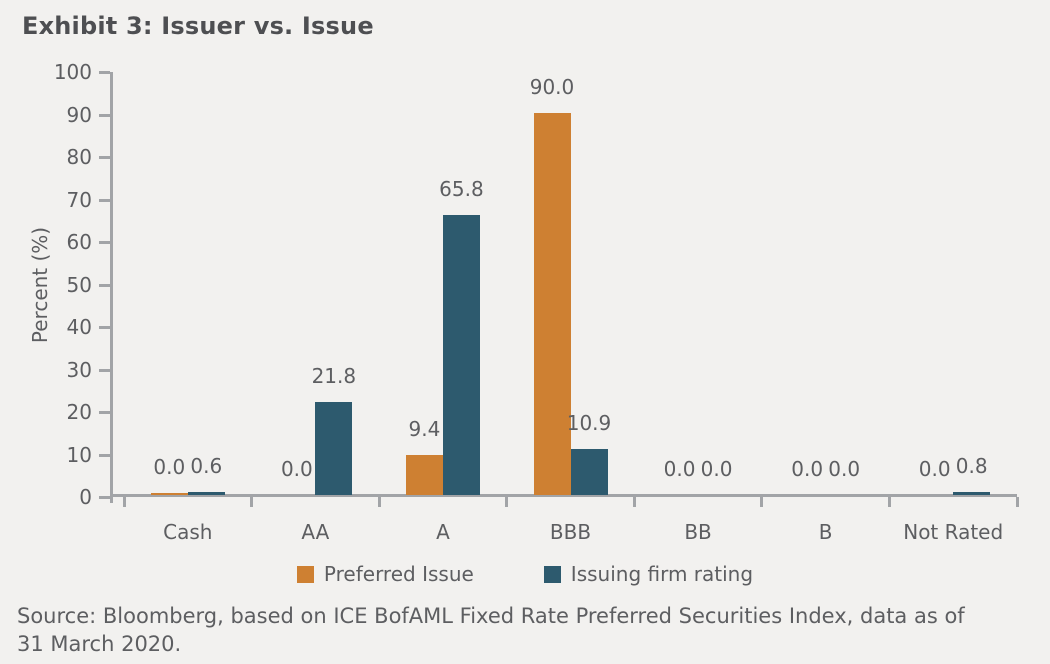 Image resolution: width=1050 pixels, height=664 pixels. What do you see at coordinates (85, 497) in the screenshot?
I see `y-axis-tick-label: 0` at bounding box center [85, 497].